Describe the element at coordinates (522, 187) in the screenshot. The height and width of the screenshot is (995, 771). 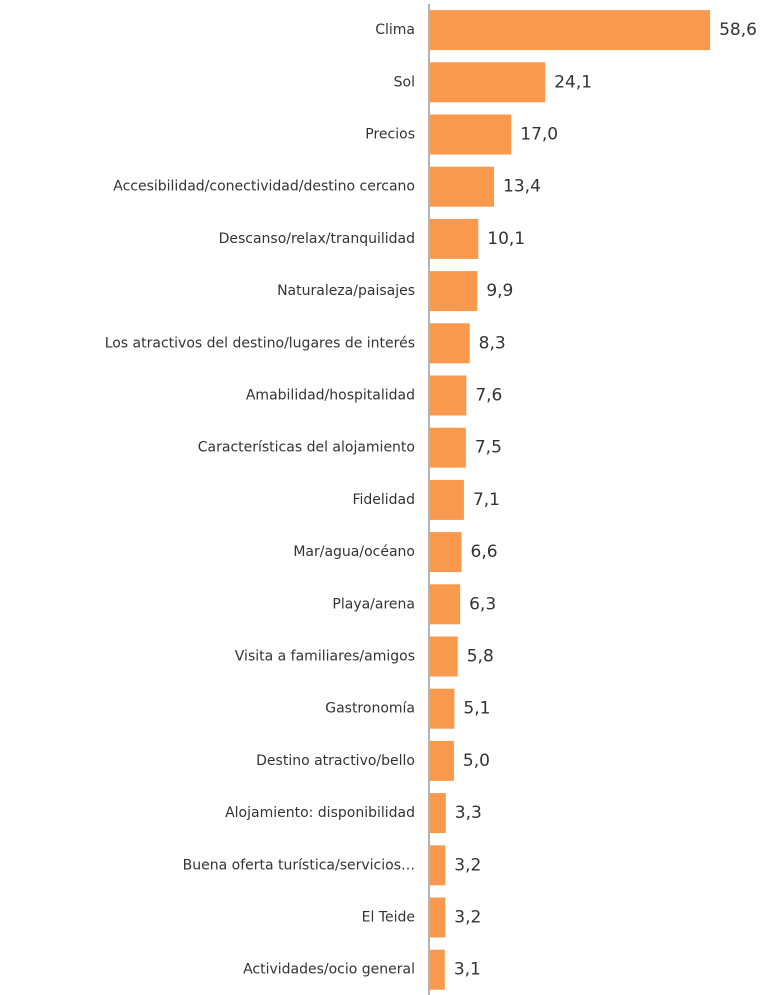
I see `value-label: 13,4` at that location.